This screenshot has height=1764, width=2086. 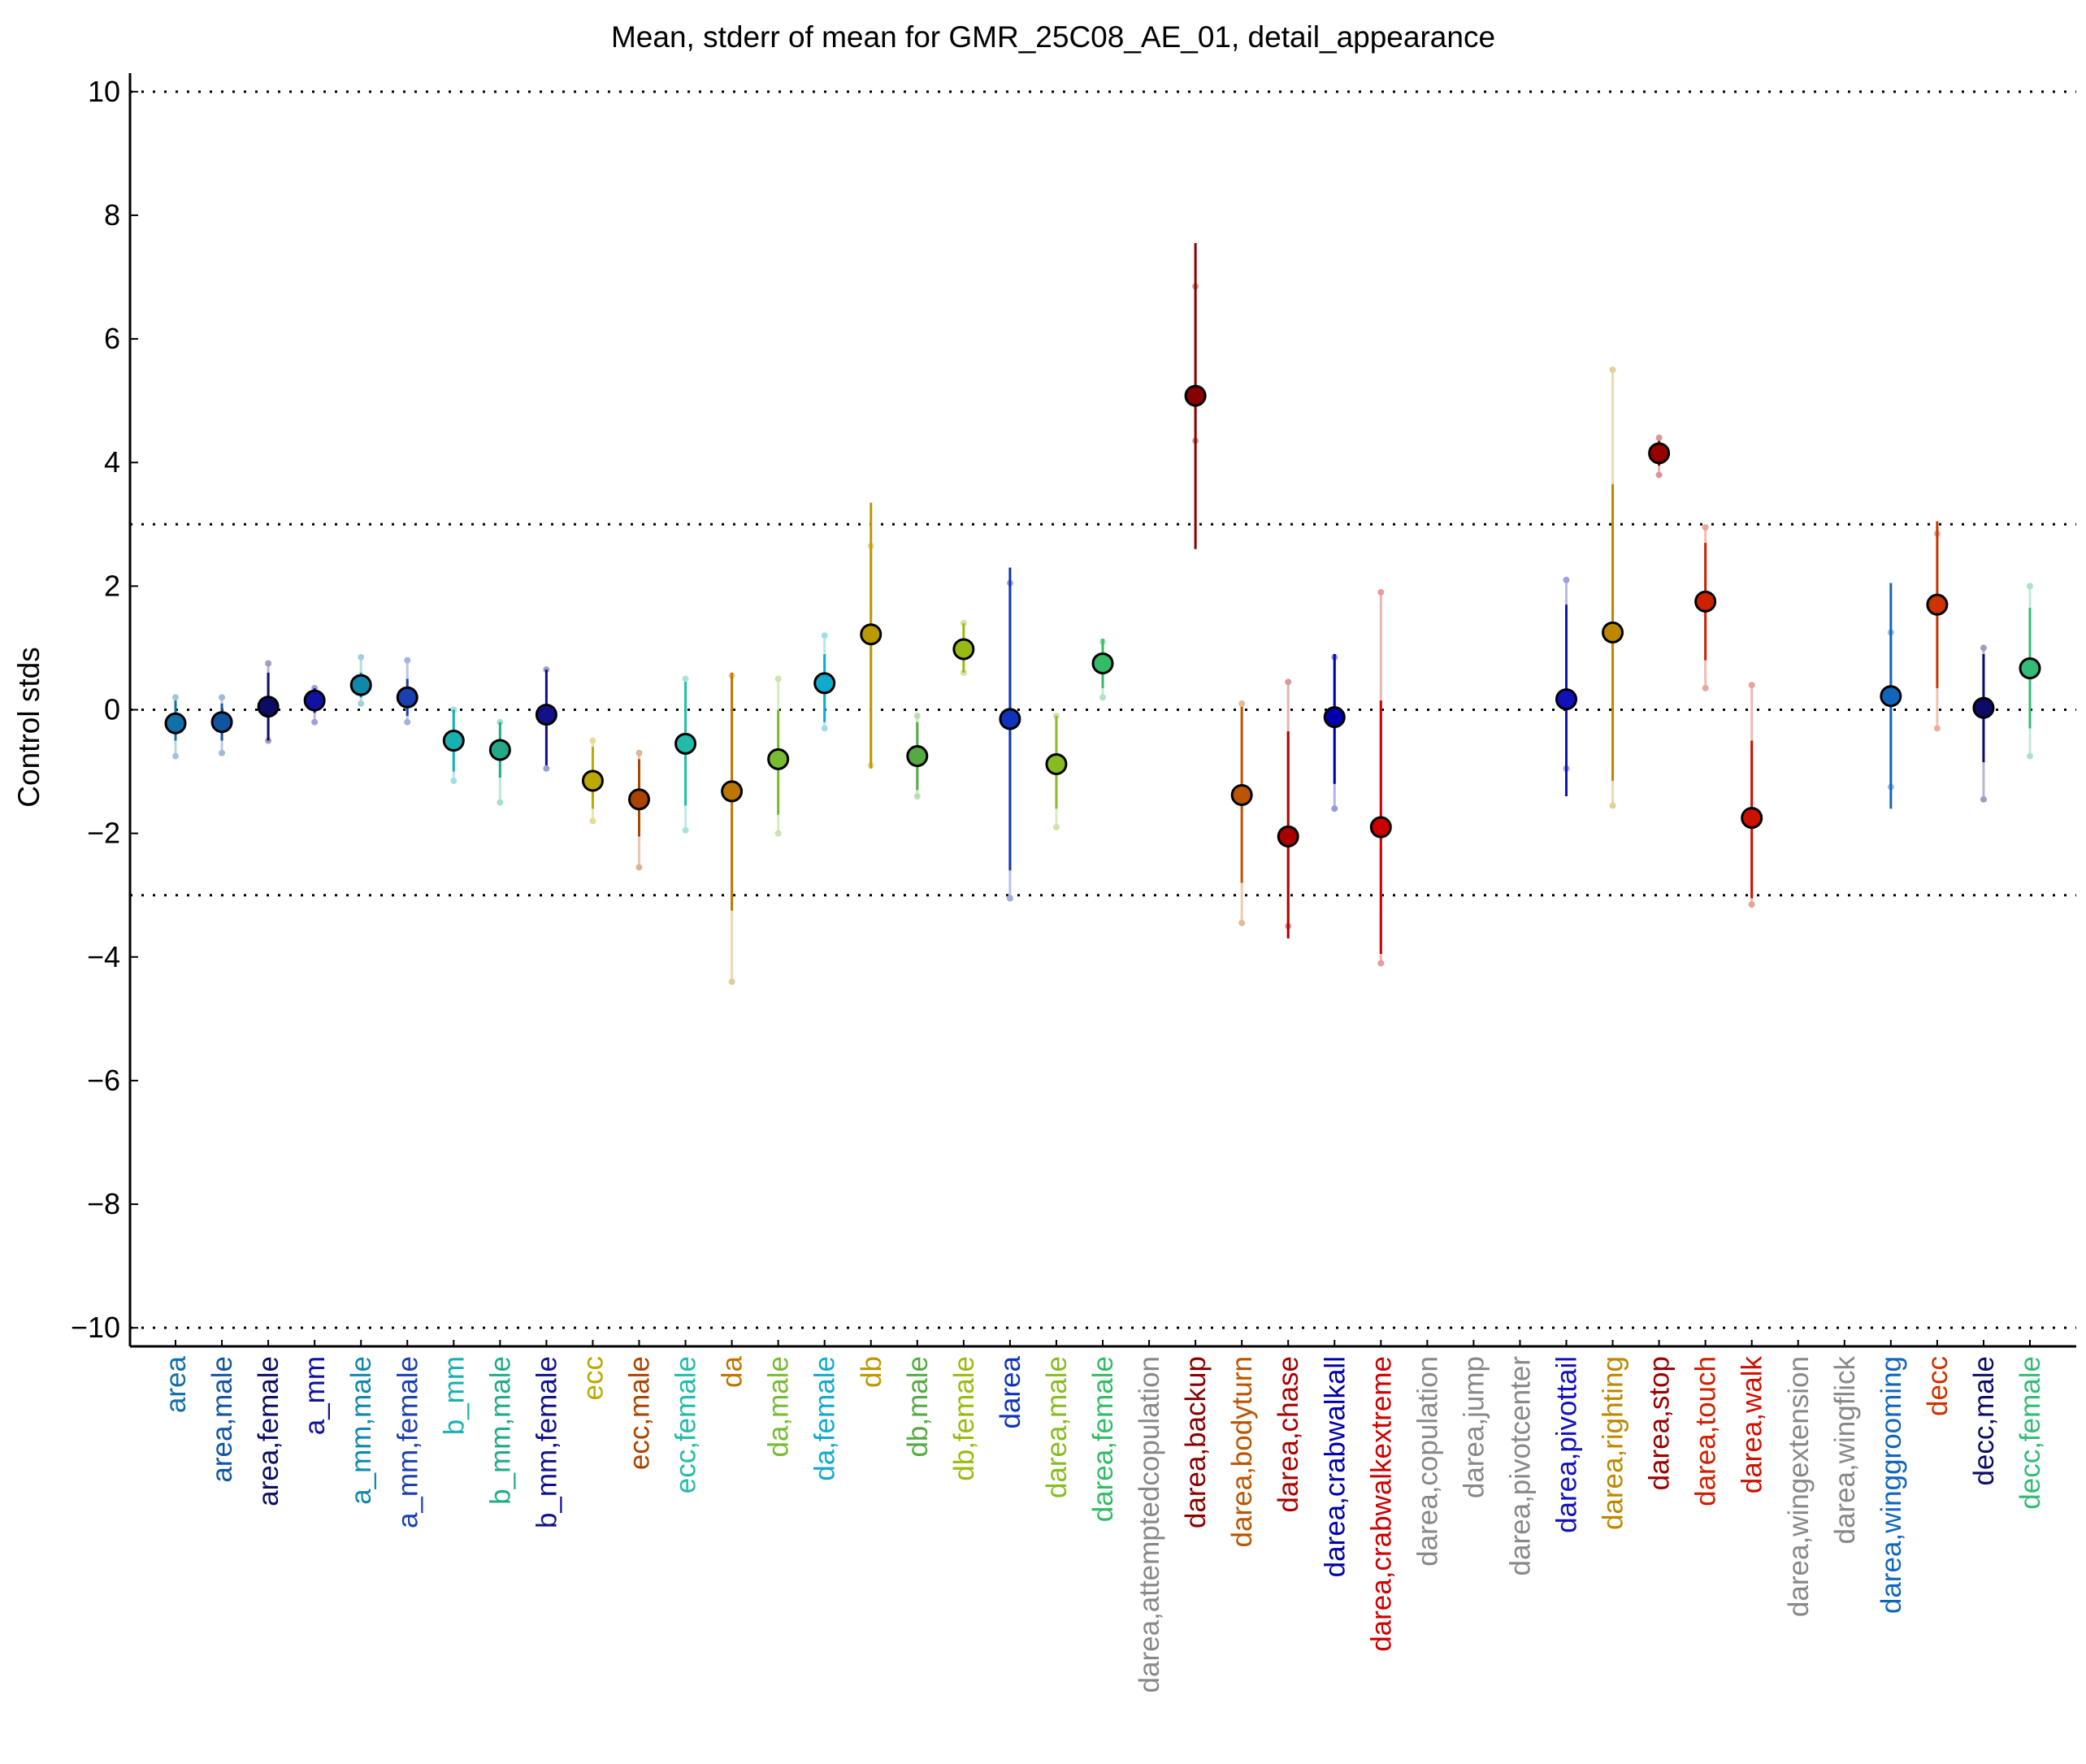 I want to click on y-tick-label: −4, so click(x=103, y=956).